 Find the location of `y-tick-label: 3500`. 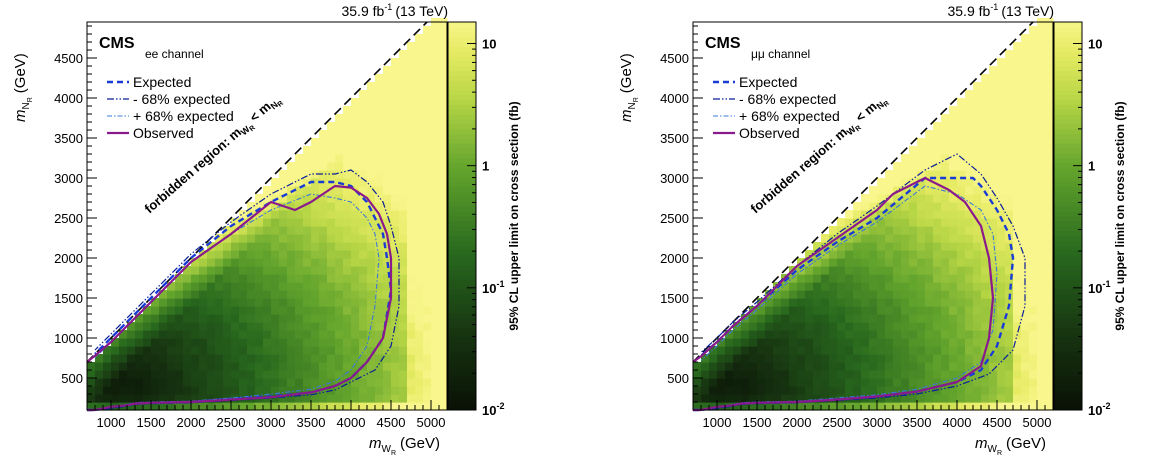

y-tick-label: 3500 is located at coordinates (68, 138).